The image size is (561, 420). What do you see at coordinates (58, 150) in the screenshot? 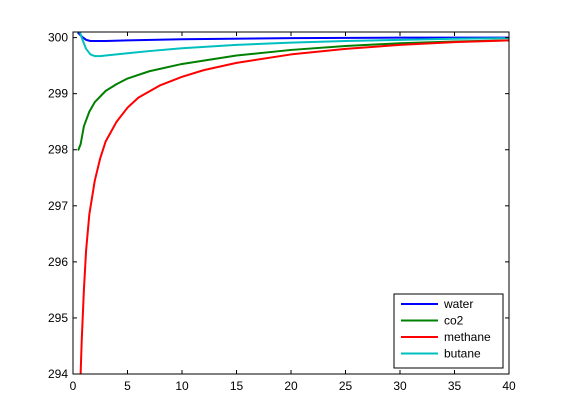
I see `y-tick-label: 298` at bounding box center [58, 150].